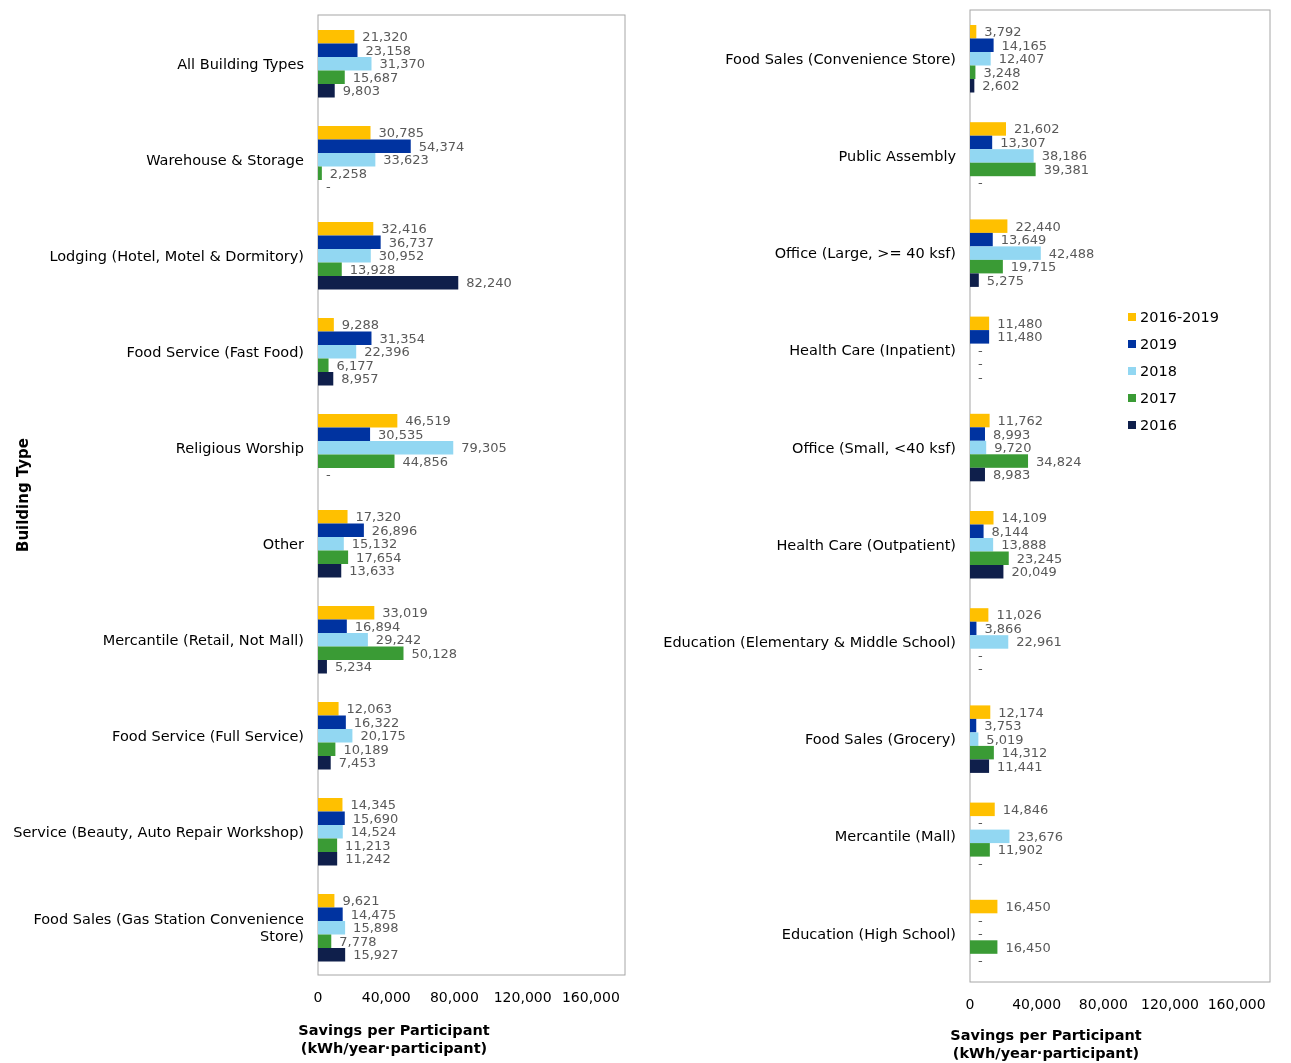 The width and height of the screenshot is (1291, 1063). Describe the element at coordinates (1034, 572) in the screenshot. I see `data-label: 20,049` at that location.